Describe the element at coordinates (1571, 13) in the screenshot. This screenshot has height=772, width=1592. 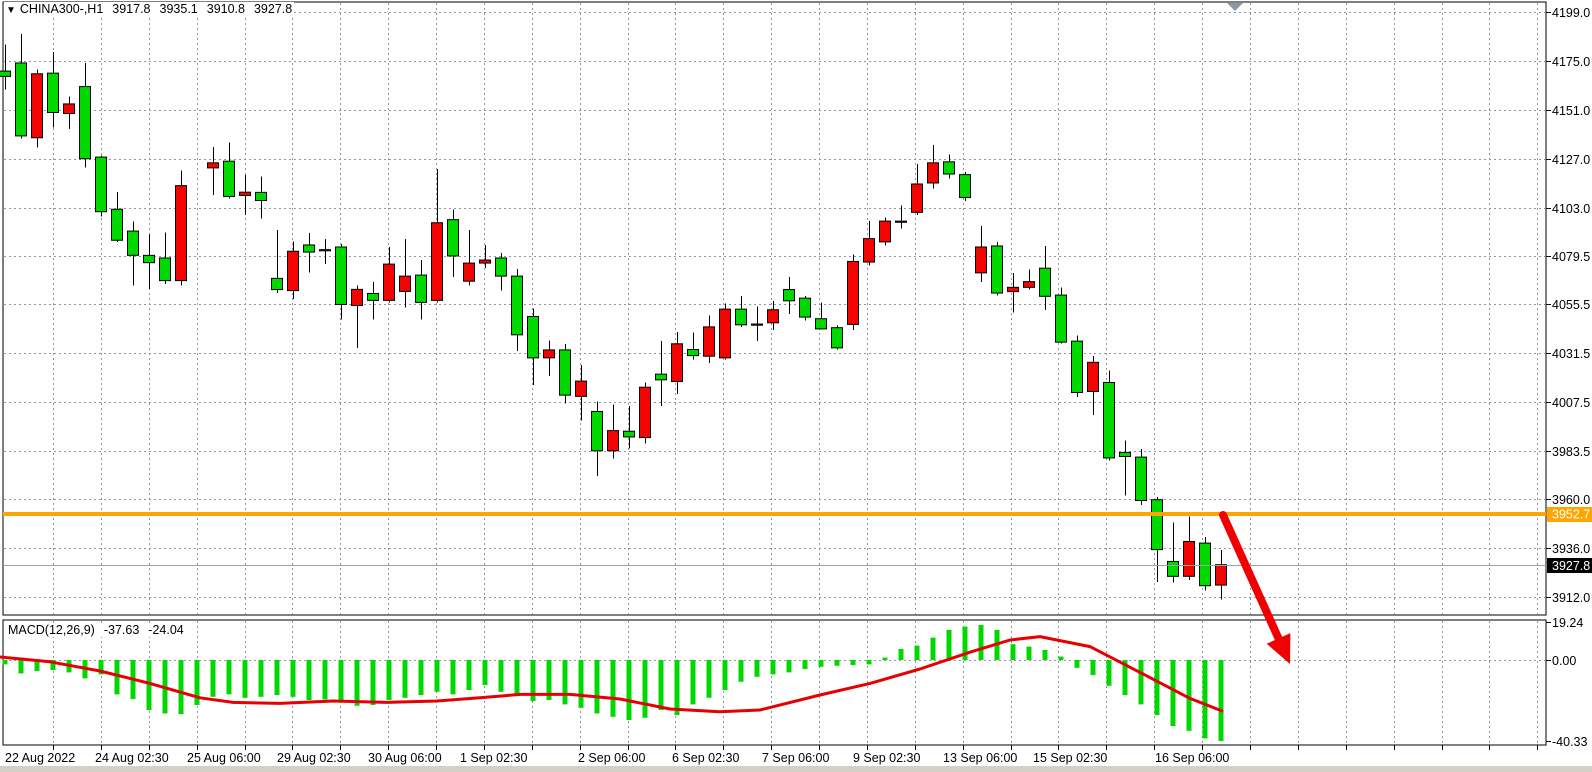
I see `price-axis-label: 4199.0` at that location.